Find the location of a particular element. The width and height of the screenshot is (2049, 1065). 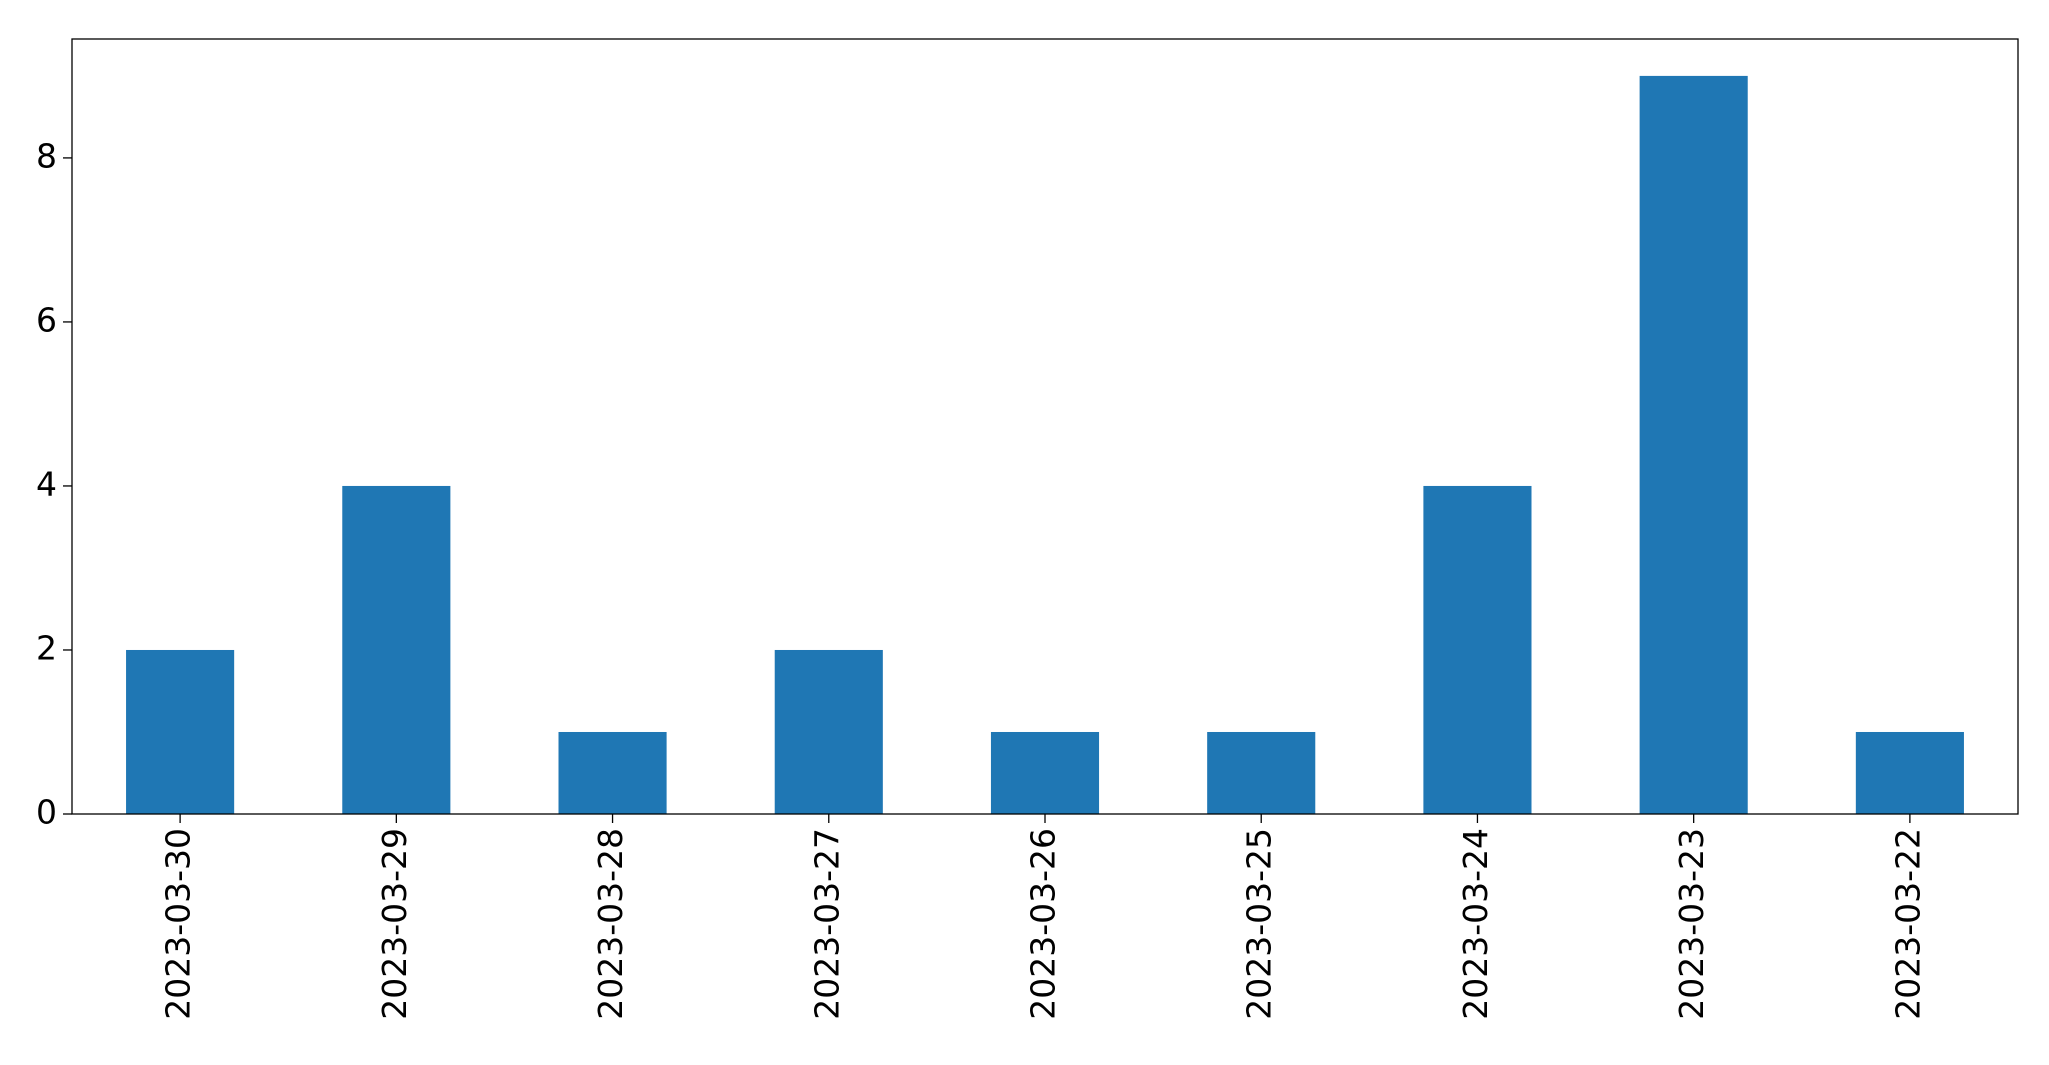

x-tick-label: 2023-03-26 is located at coordinates (1043, 924).